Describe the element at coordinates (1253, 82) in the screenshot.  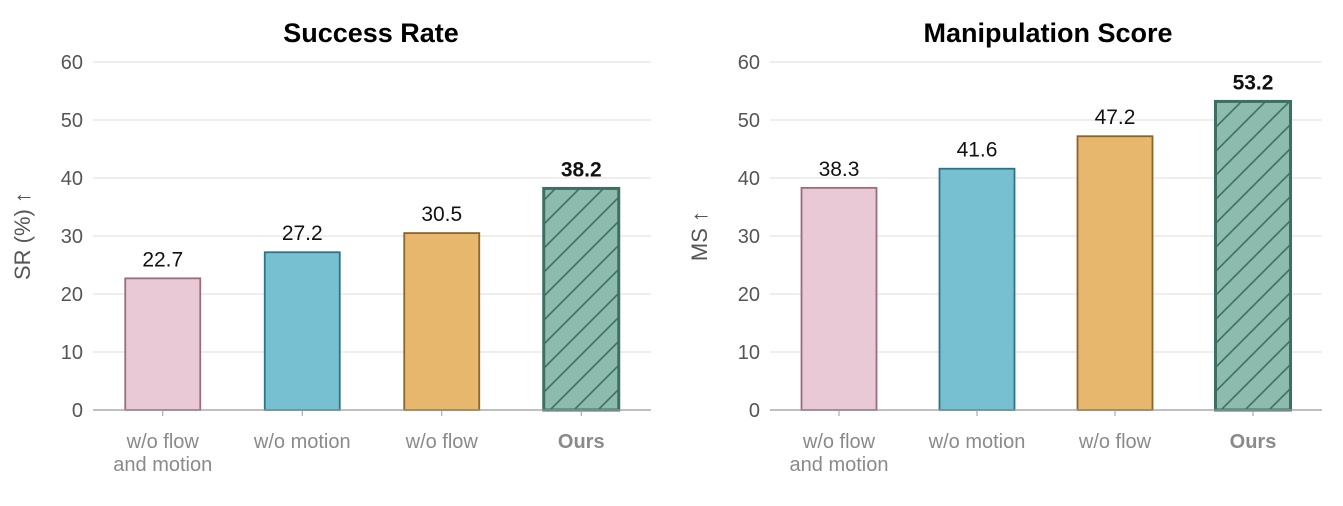
I see `bar-value-label: 53.2` at that location.